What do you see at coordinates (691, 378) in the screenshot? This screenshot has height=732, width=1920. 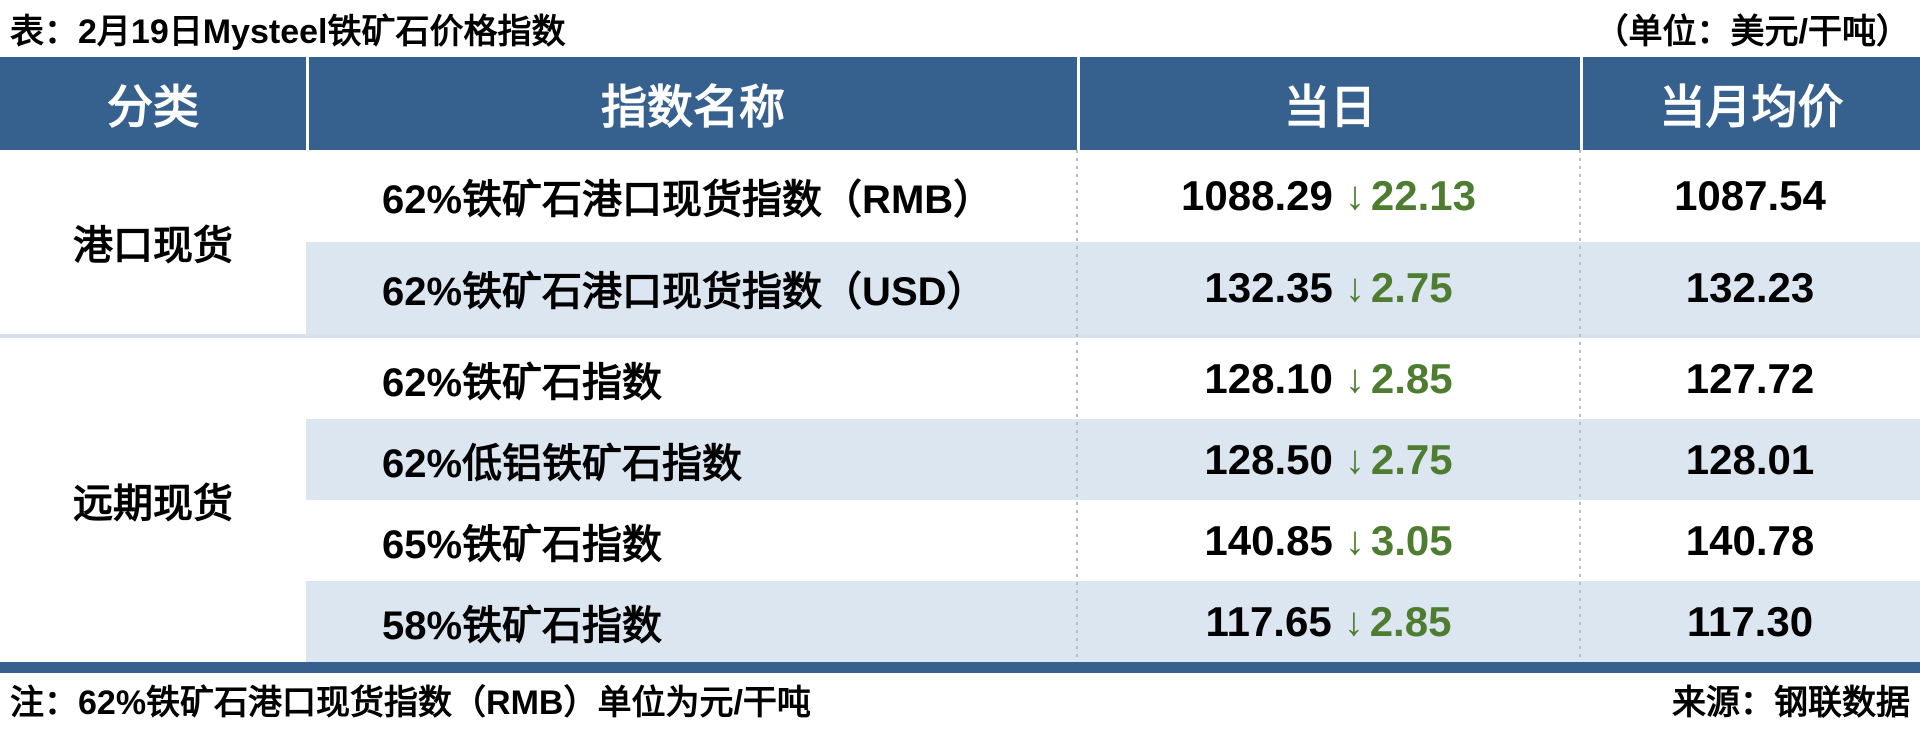 I see `index-name-cell: 62%铁矿石指数` at bounding box center [691, 378].